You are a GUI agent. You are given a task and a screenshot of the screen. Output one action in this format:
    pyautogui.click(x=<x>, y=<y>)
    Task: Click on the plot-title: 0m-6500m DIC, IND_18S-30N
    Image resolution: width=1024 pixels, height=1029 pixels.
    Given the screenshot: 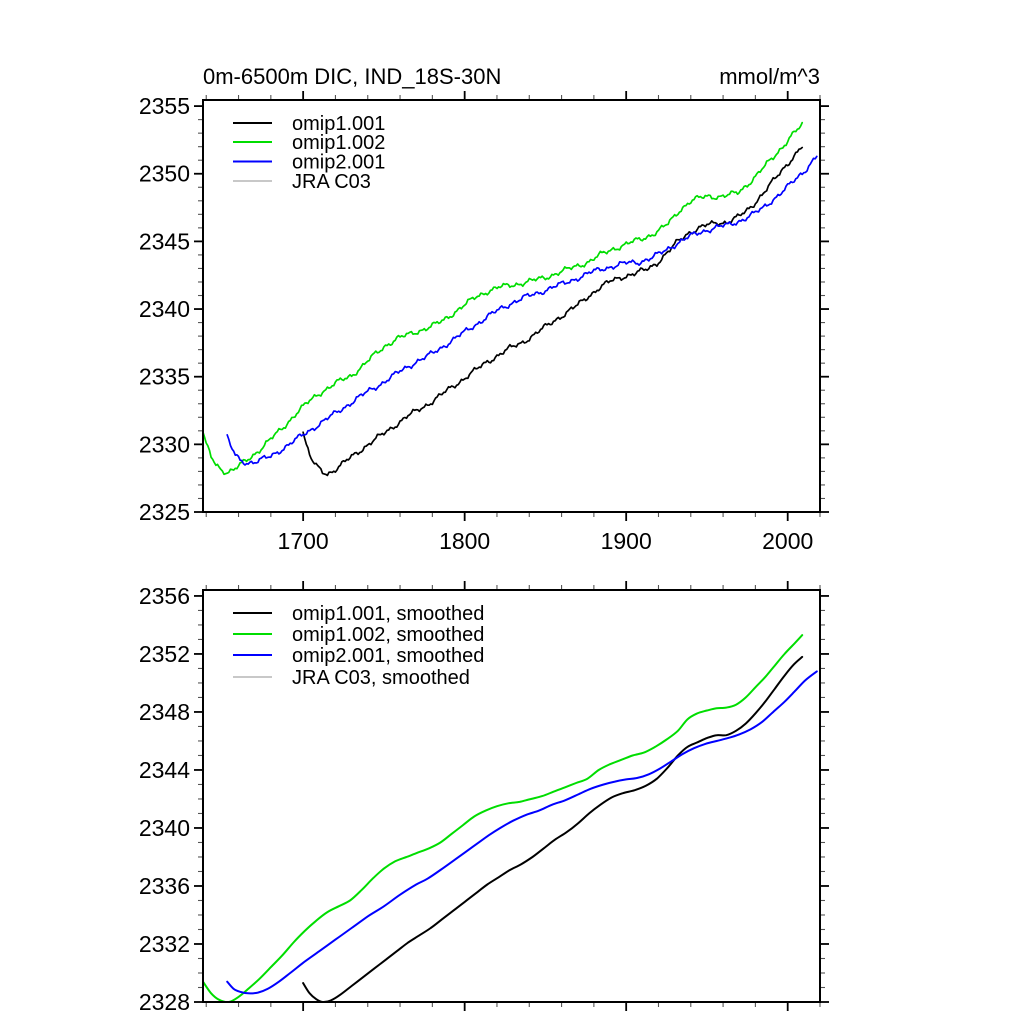 What is the action you would take?
    pyautogui.click(x=352, y=76)
    